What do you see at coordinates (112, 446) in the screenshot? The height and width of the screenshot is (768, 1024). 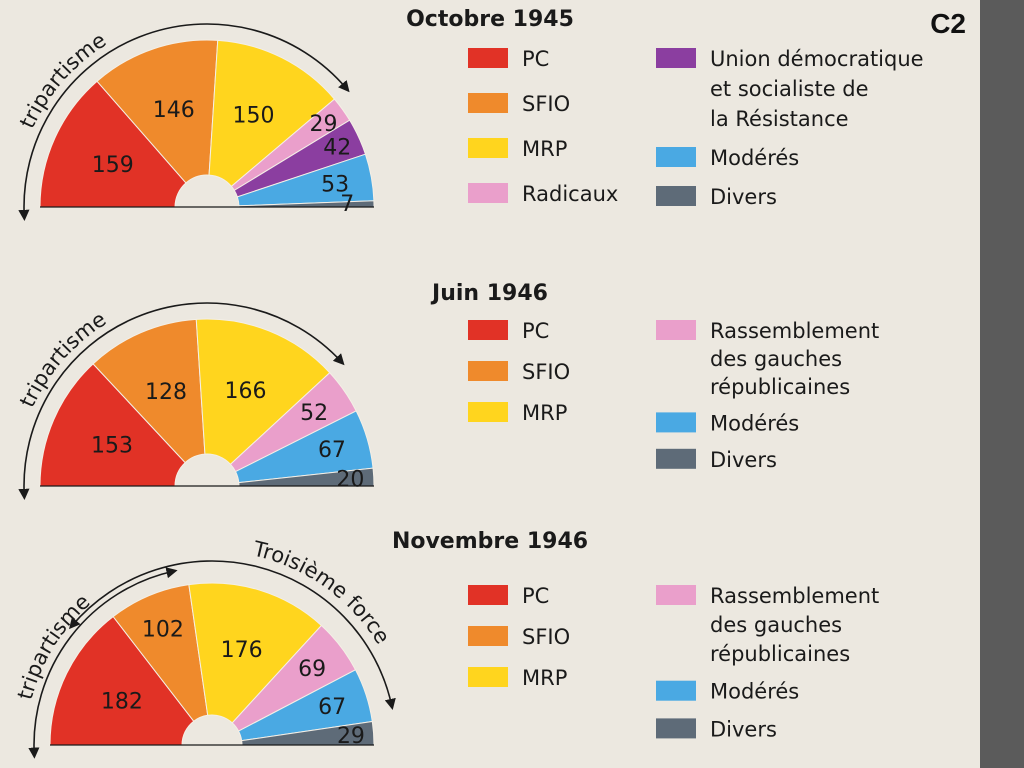 I see `slice-value-label: 153` at bounding box center [112, 446].